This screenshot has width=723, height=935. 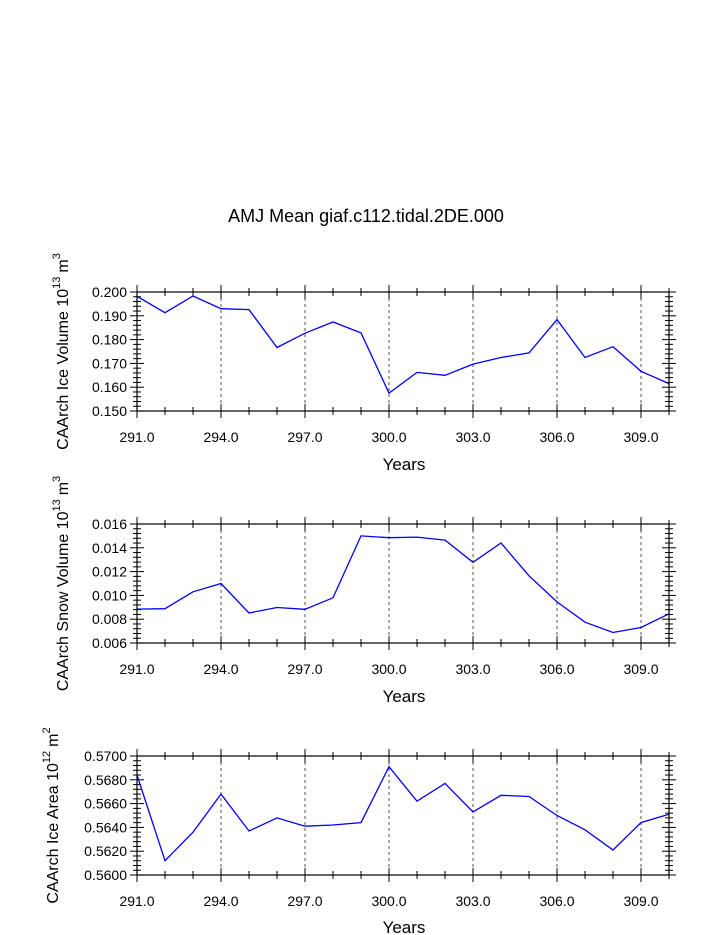 I want to click on y-tick-label: 0.150, so click(x=109, y=411).